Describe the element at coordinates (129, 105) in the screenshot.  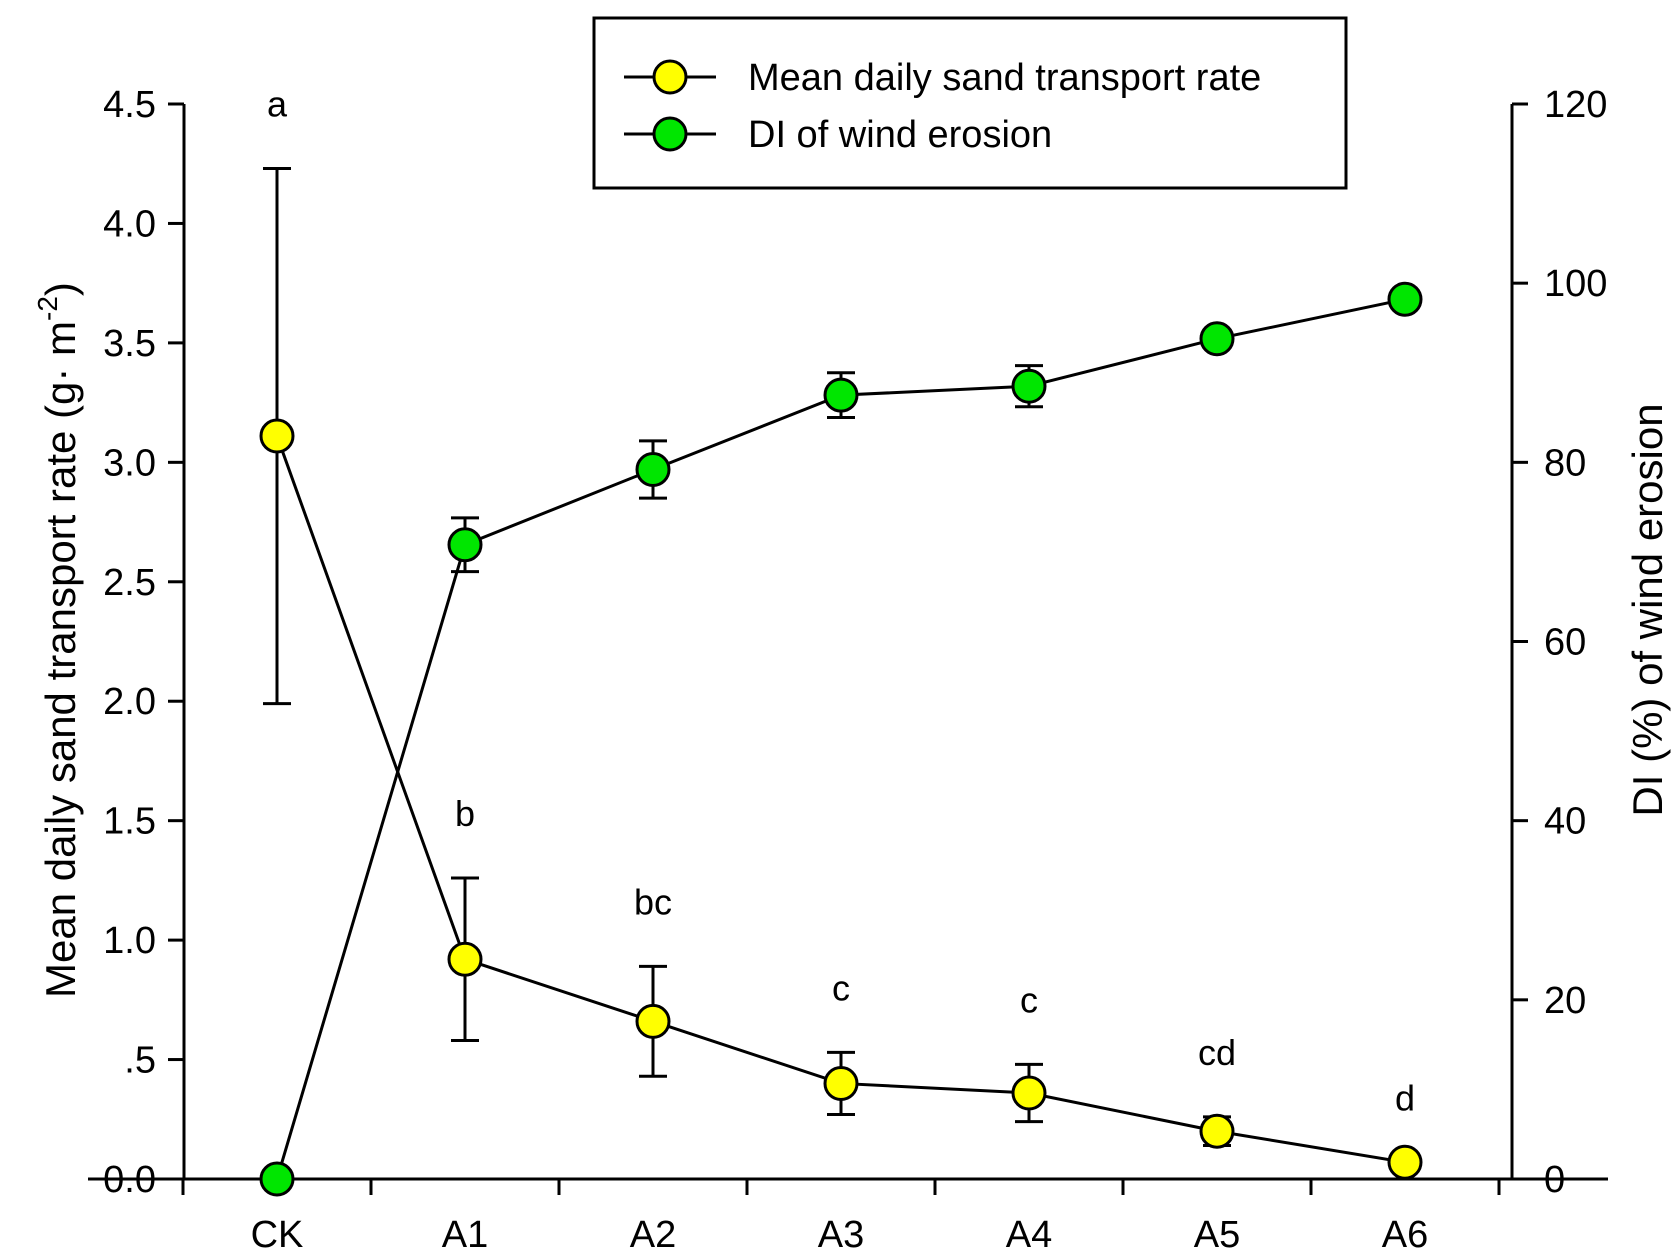
I see `y-left-tick-label: 4.5` at that location.